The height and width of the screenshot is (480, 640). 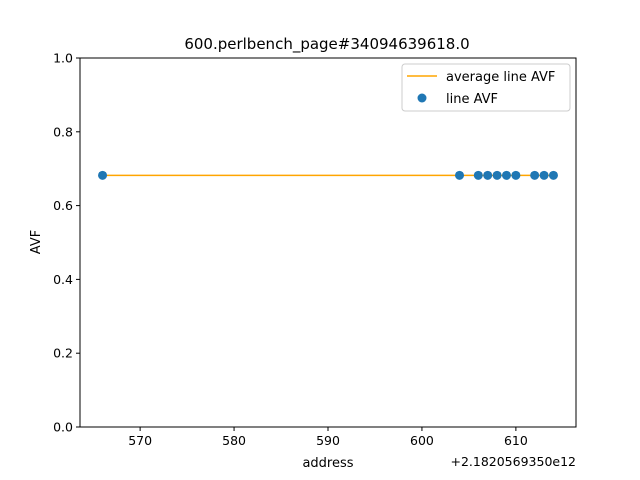 I want to click on chart-title: 600.perlbench_page#34094639618.0, so click(x=326, y=44).